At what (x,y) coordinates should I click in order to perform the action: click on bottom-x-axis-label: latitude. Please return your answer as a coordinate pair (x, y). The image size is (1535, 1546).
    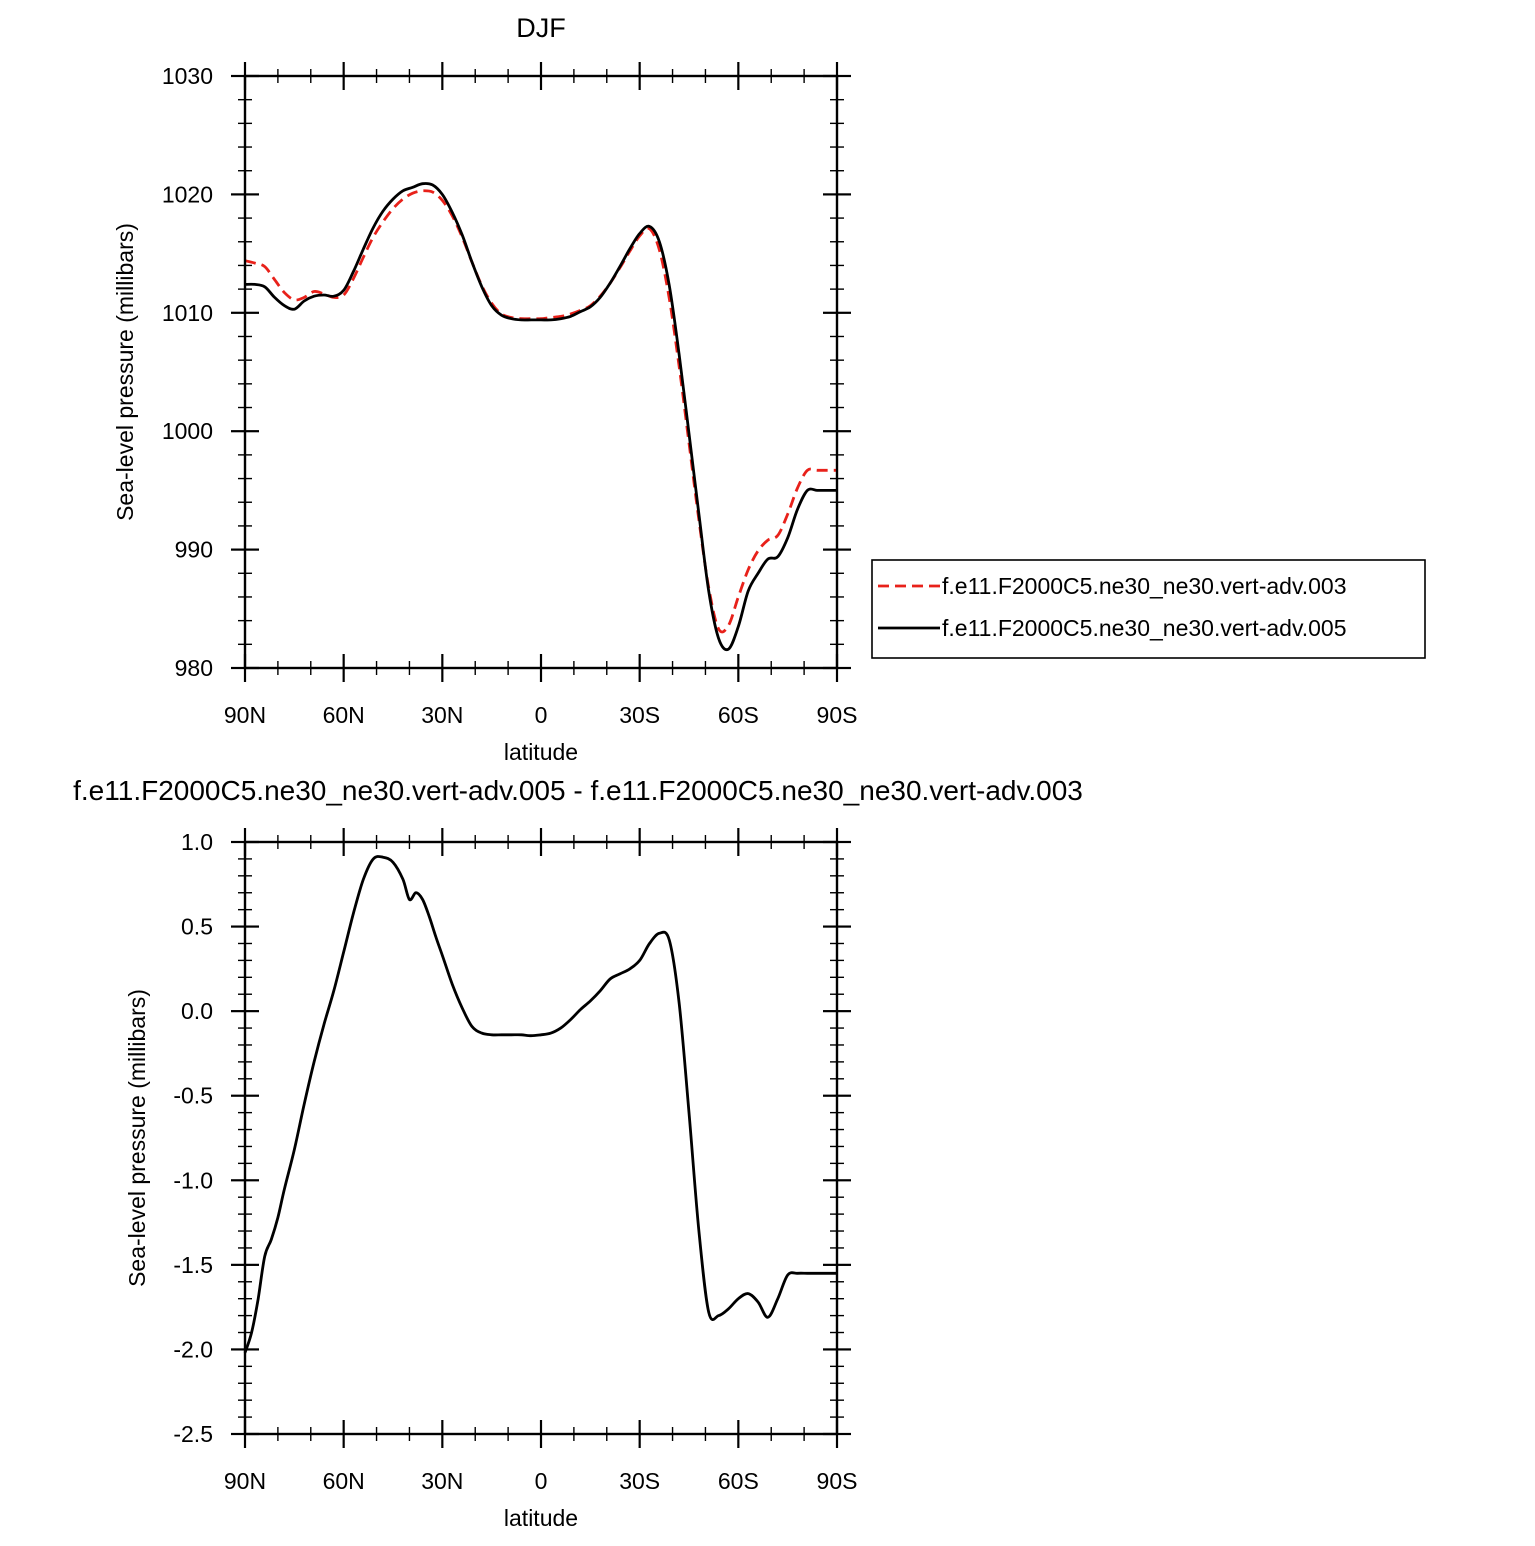
    Looking at the image, I should click on (541, 1518).